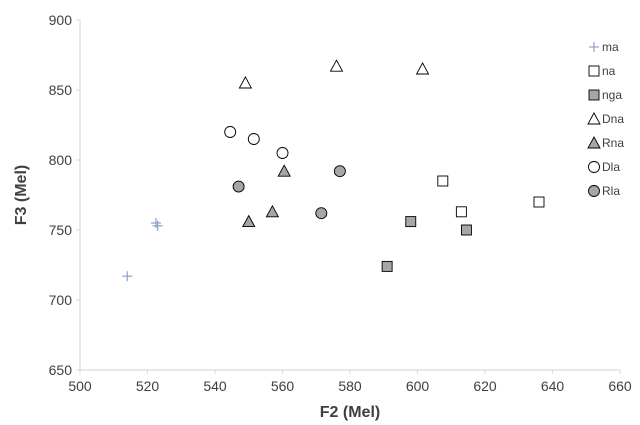 This screenshot has width=640, height=425. What do you see at coordinates (61, 90) in the screenshot?
I see `y-tick-label: 850` at bounding box center [61, 90].